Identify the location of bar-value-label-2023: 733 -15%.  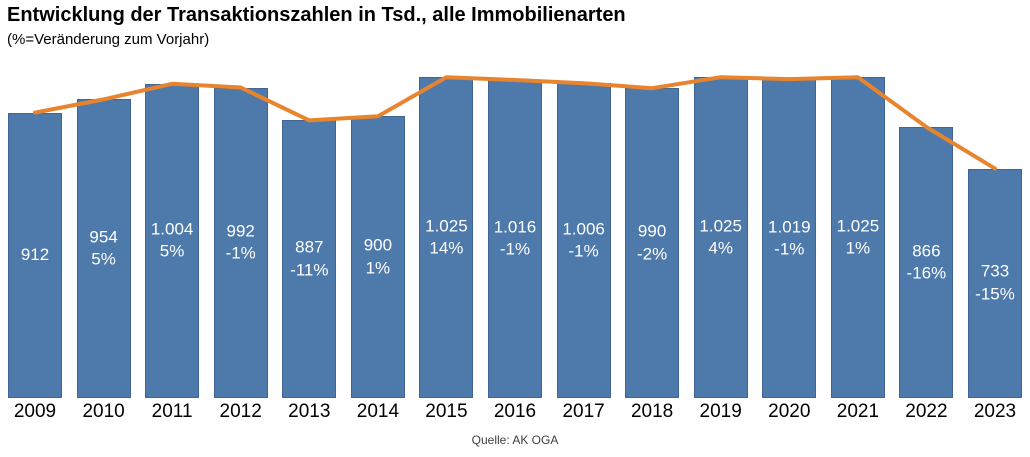
(995, 283).